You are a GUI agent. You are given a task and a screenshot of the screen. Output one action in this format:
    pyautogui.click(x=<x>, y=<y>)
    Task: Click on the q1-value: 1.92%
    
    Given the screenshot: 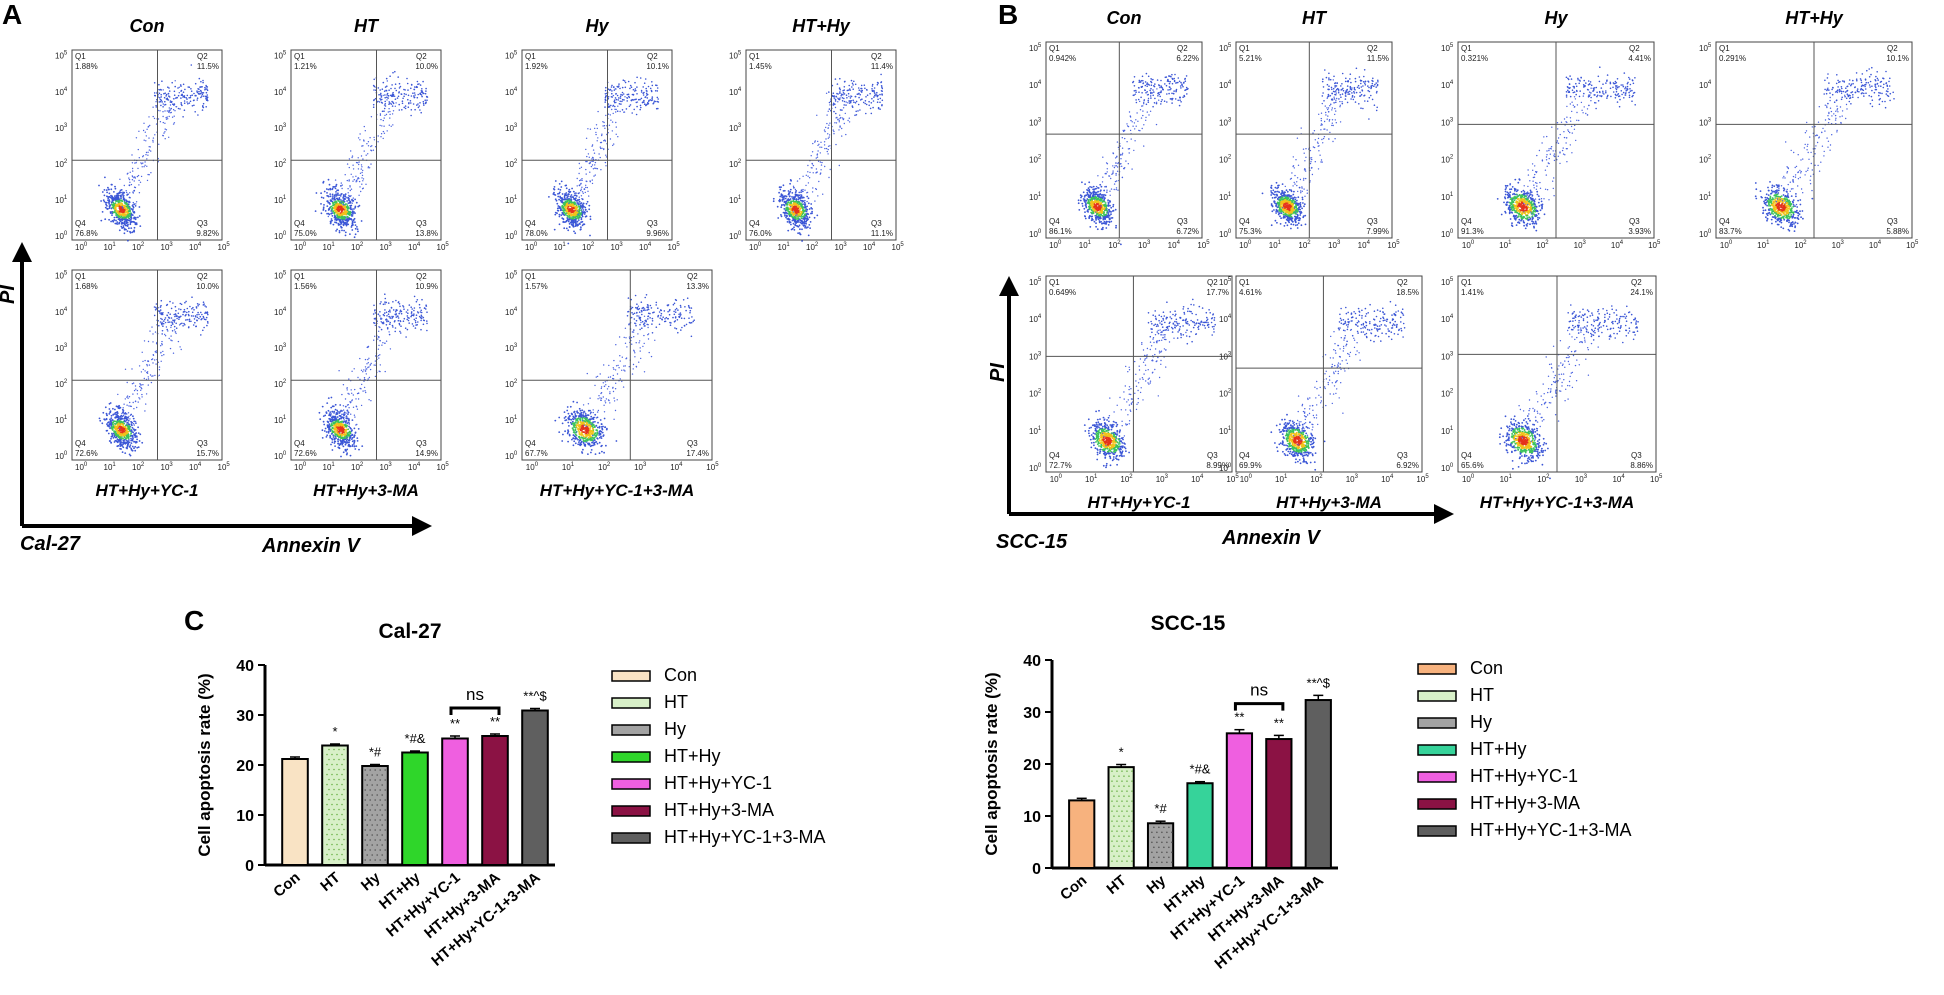 What is the action you would take?
    pyautogui.click(x=536, y=66)
    